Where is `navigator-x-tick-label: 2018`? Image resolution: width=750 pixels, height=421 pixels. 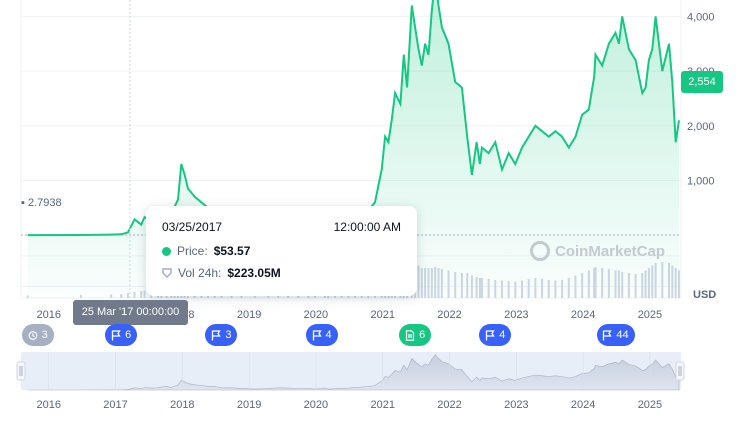 navigator-x-tick-label: 2018 is located at coordinates (182, 405).